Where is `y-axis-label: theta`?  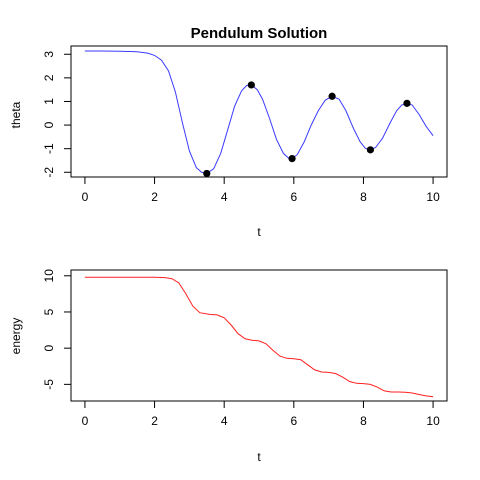
y-axis-label: theta is located at coordinates (16, 114).